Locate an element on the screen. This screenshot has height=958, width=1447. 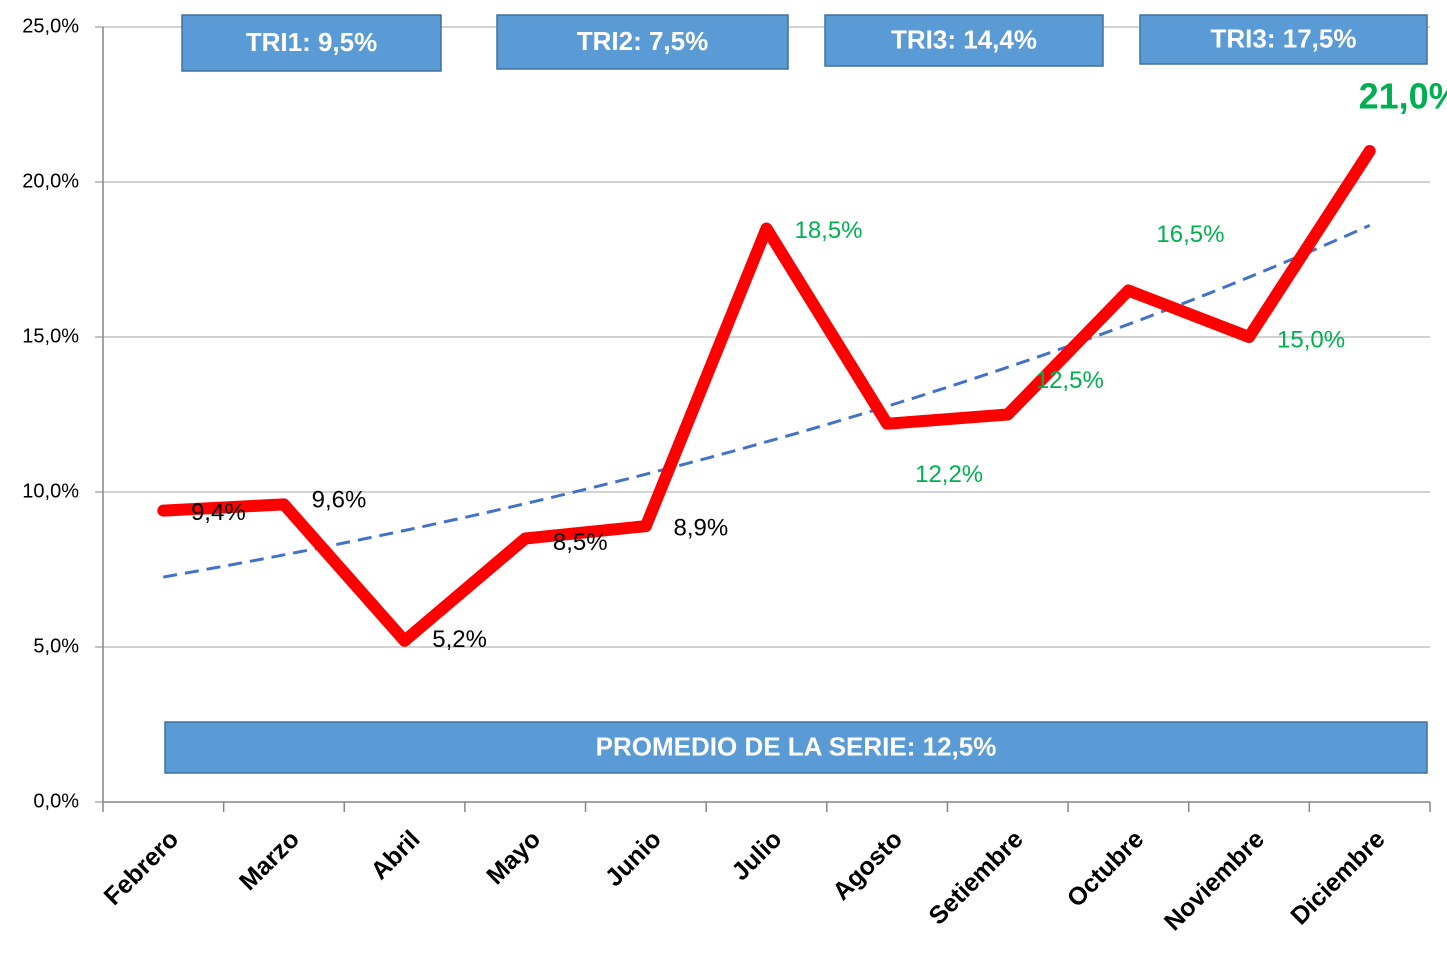
value-label: 12,5% is located at coordinates (1070, 380).